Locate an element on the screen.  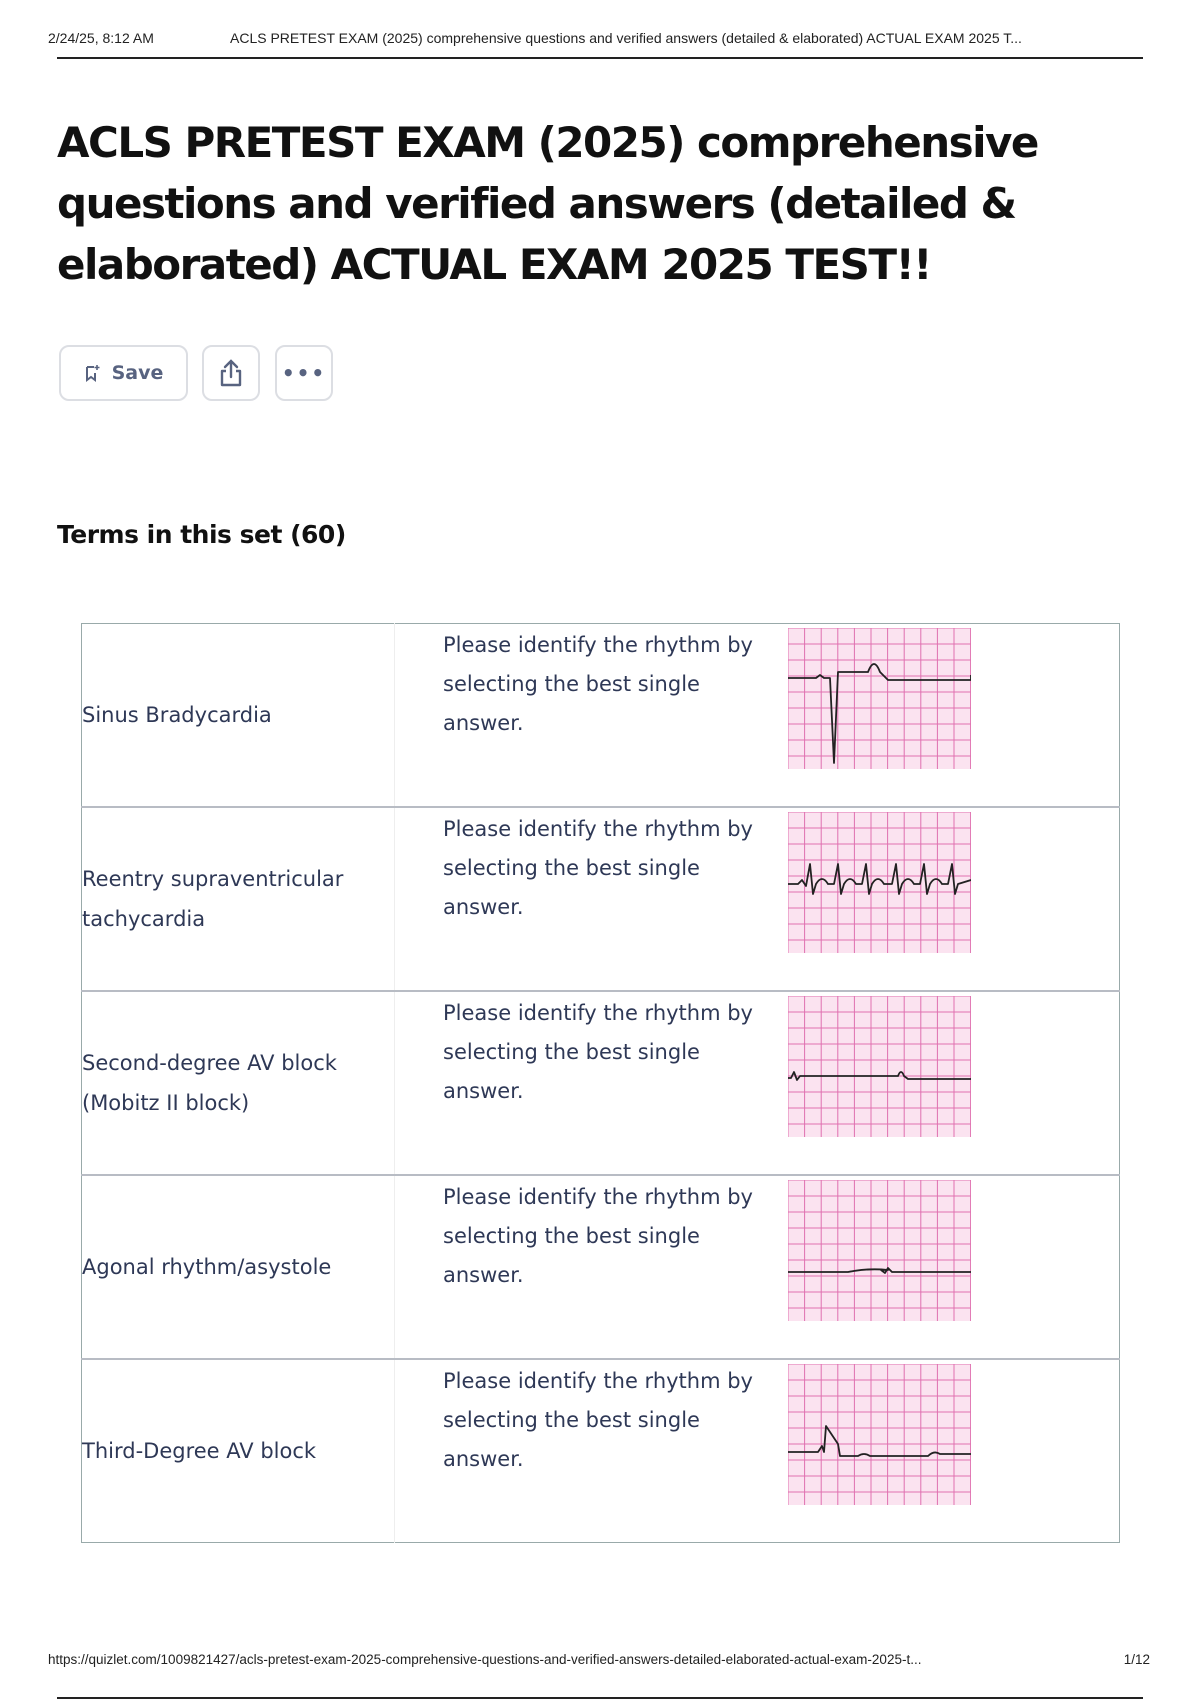
share-icon is located at coordinates (231, 373).